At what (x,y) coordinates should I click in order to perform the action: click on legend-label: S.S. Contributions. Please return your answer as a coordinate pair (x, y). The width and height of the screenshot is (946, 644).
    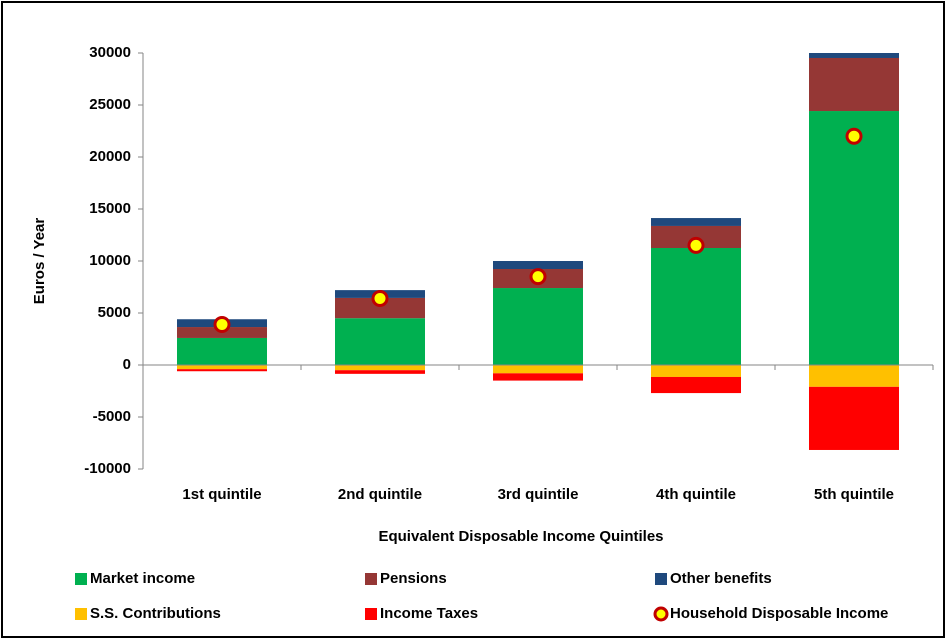
    Looking at the image, I should click on (155, 613).